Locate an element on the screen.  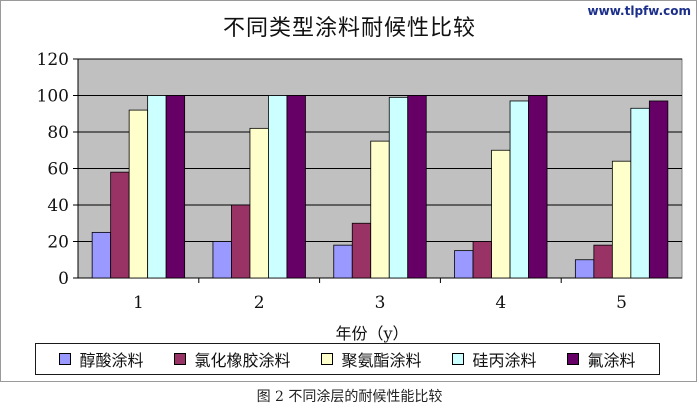
chart-legend: 醇酸涂料 氯化橡胶涂料 聚氨酯涂料 硅丙涂料 氟涂料 is located at coordinates (347, 359).